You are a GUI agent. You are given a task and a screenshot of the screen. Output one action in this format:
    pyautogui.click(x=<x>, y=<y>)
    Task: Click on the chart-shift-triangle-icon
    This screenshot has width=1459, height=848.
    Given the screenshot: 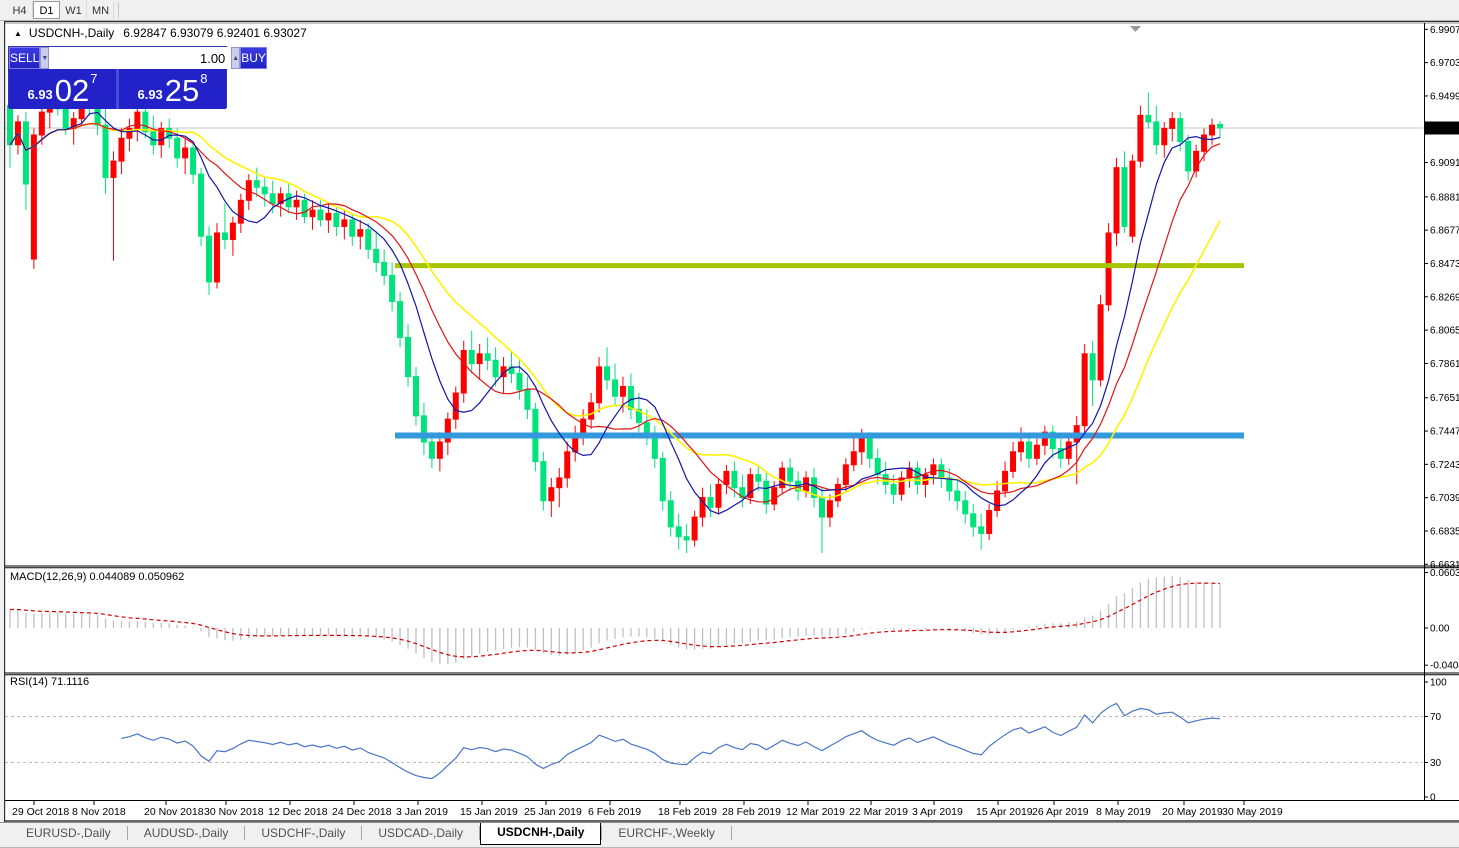 What is the action you would take?
    pyautogui.click(x=1135, y=29)
    